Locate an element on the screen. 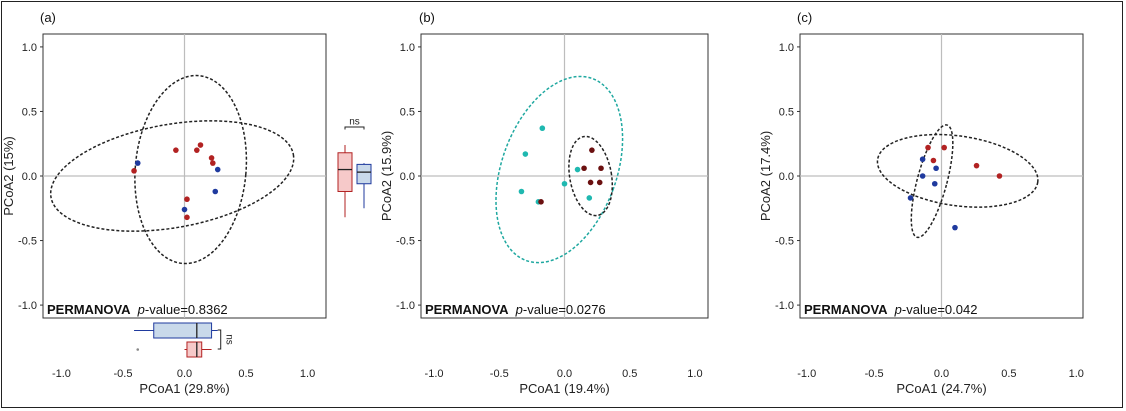 The image size is (1126, 411). y-axis-label: PCoA2 (15.9%) is located at coordinates (386, 176).